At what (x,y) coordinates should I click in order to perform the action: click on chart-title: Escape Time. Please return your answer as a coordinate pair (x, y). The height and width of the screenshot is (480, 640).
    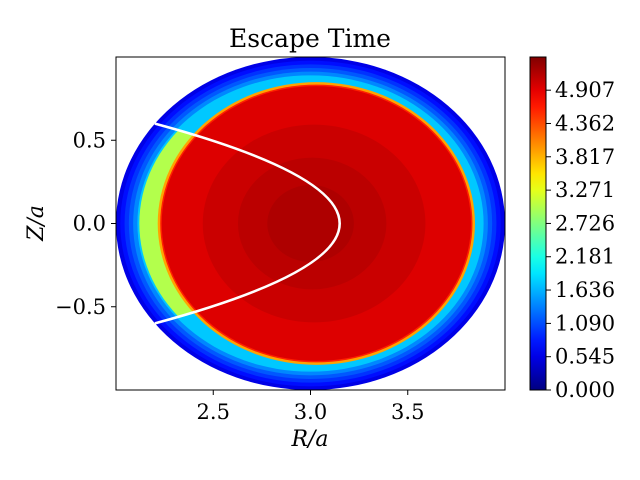
    Looking at the image, I should click on (310, 38).